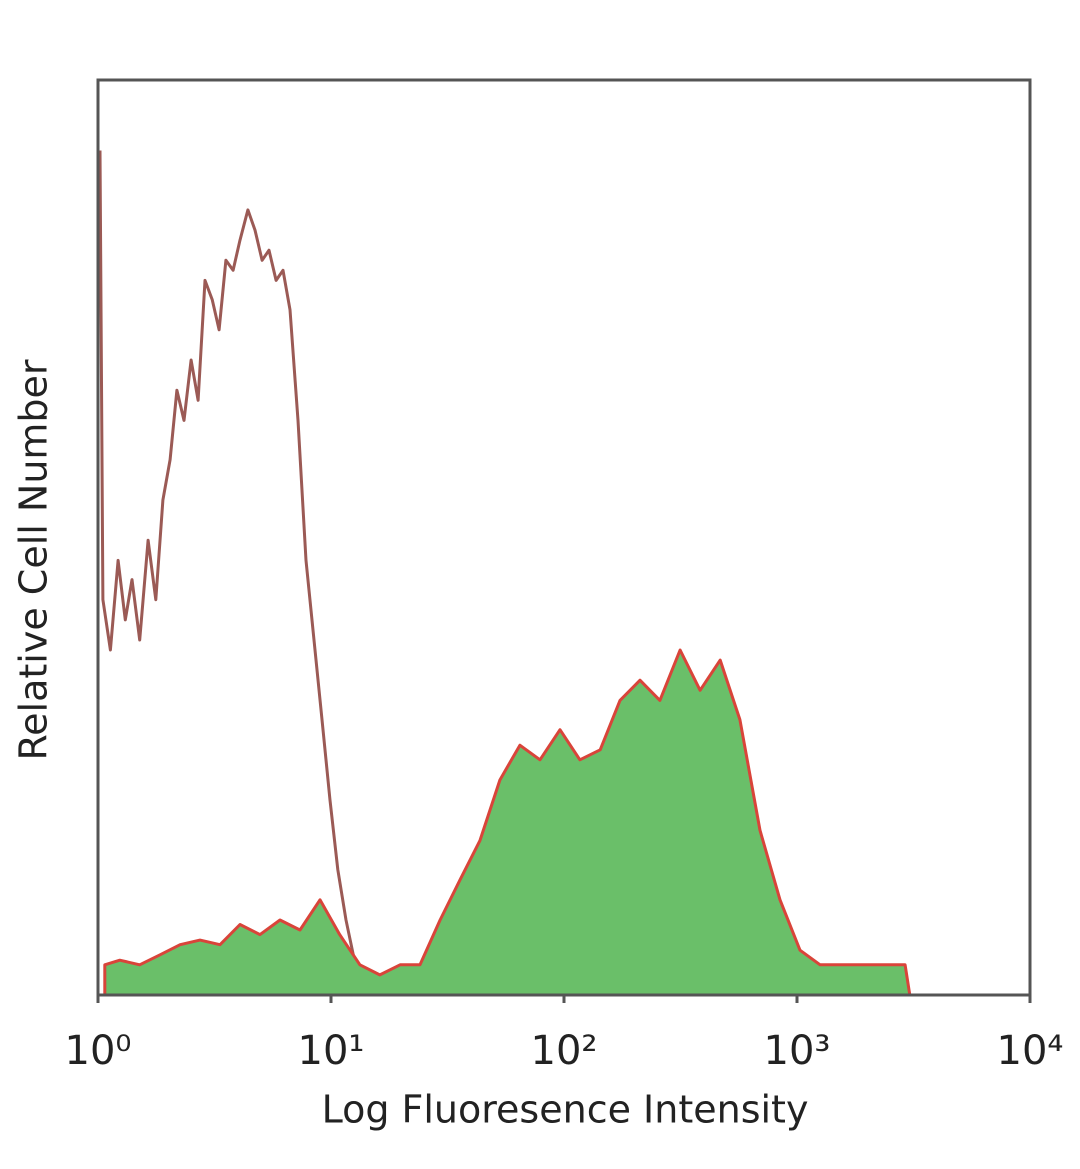  I want to click on x-tick-label: 10², so click(564, 1051).